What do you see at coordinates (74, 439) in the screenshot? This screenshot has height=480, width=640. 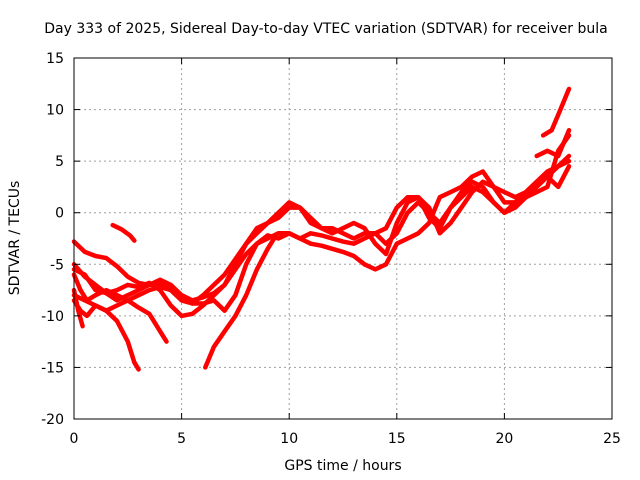 I see `x-tick-label: 0` at bounding box center [74, 439].